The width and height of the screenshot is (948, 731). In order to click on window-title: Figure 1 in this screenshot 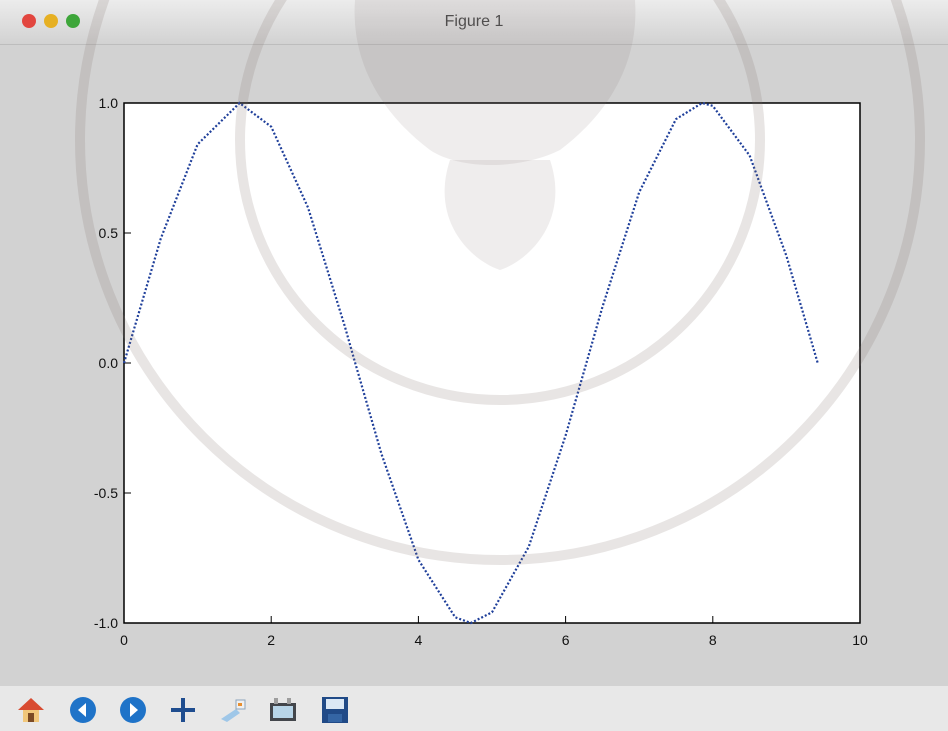, I will do `click(474, 21)`.